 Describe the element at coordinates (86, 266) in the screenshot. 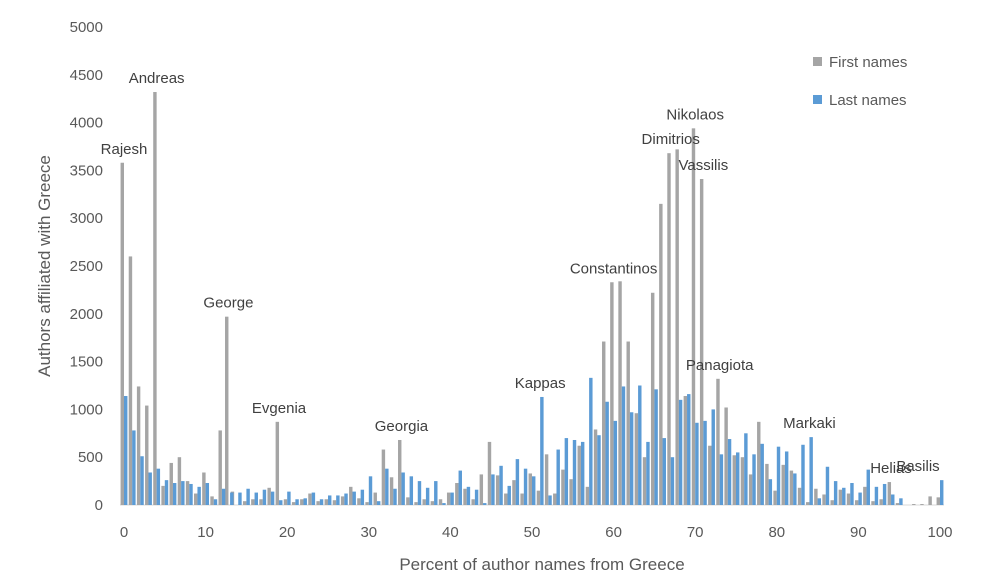

I see `y-axis-ticks: 0 500 1000 1500 2000 2500 3000 3500 4000 4500 5000` at that location.